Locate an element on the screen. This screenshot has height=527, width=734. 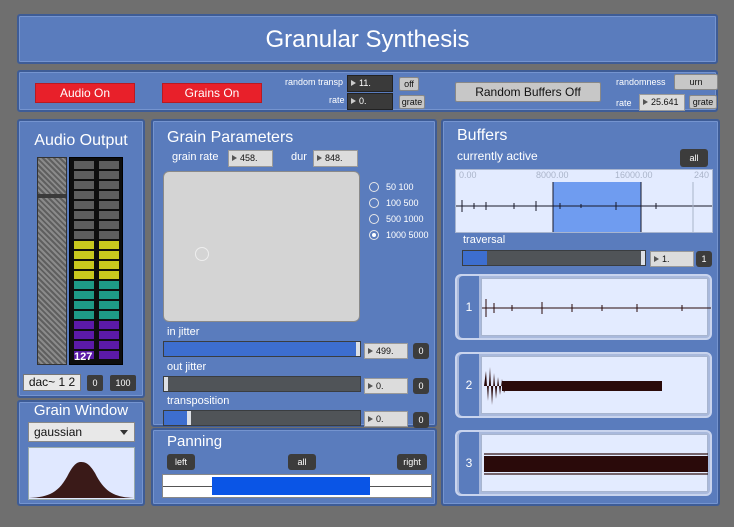
pan-left-button: left is located at coordinates (181, 462).